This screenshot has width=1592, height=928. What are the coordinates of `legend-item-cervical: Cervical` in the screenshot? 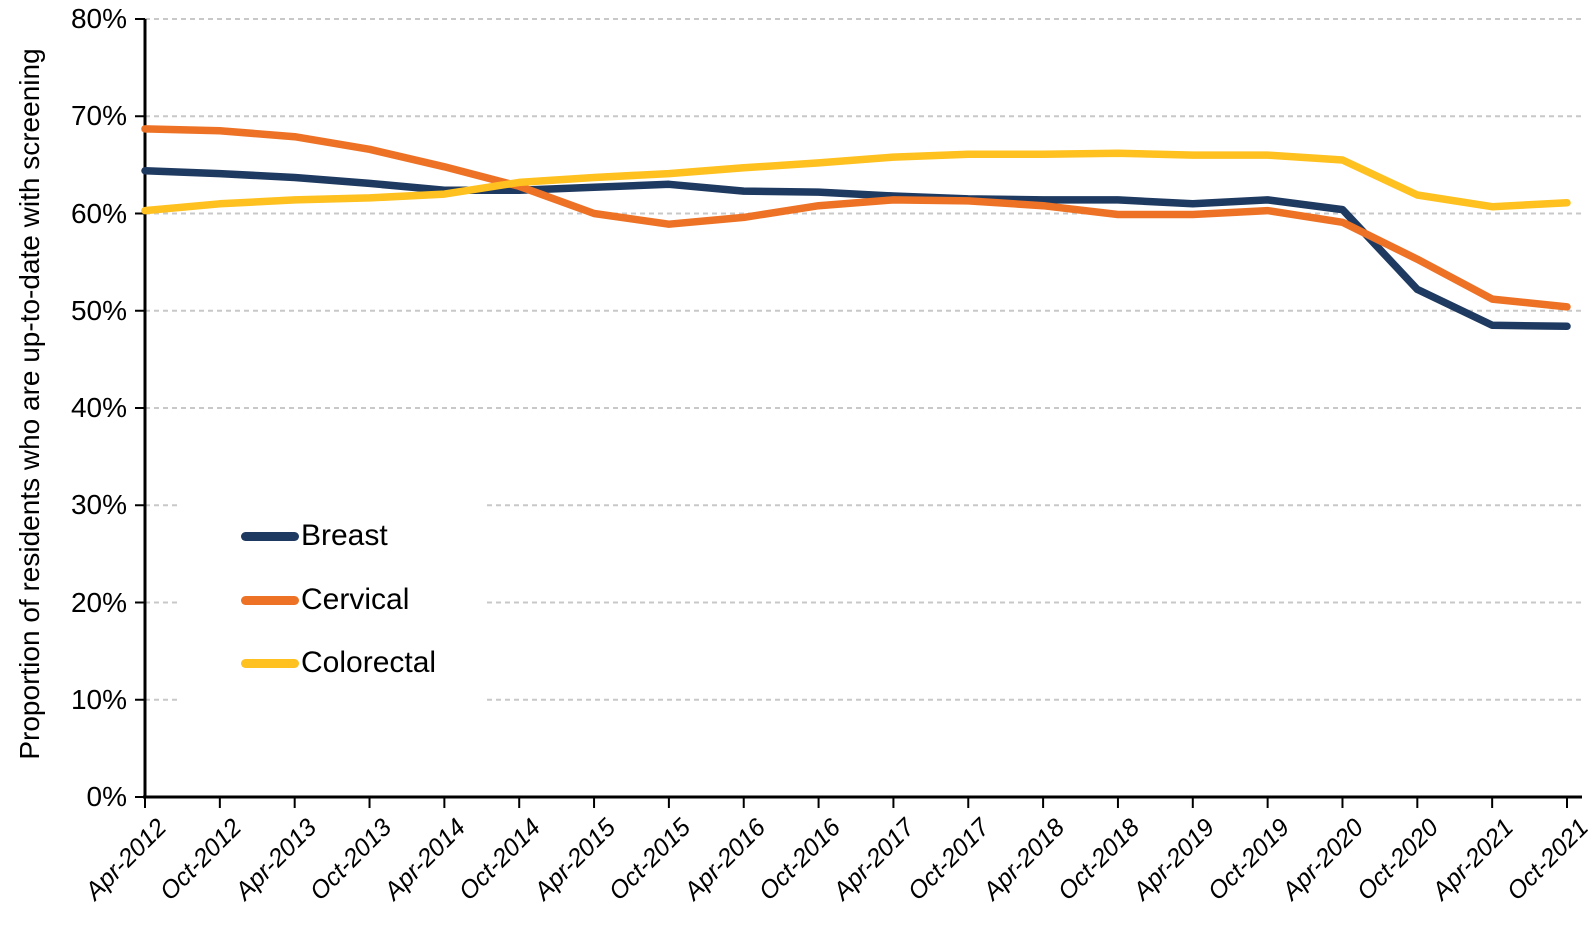 It's located at (325, 600).